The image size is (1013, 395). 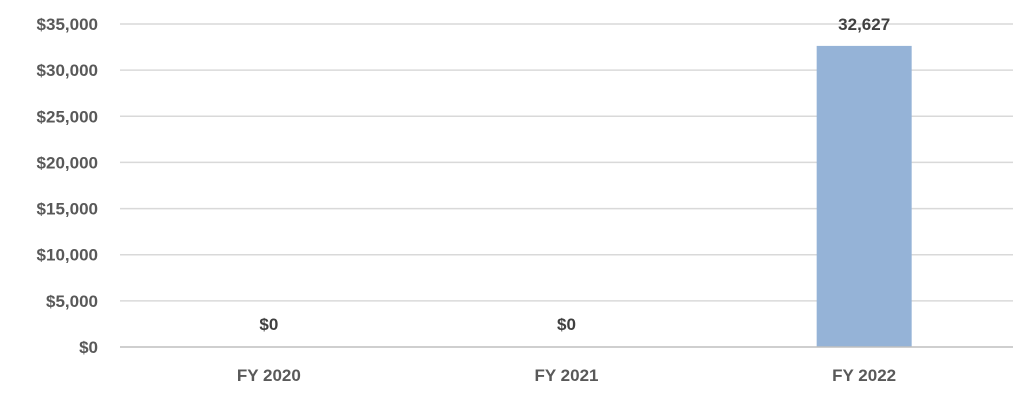 I want to click on x-category-label: FY 2022, so click(x=864, y=375).